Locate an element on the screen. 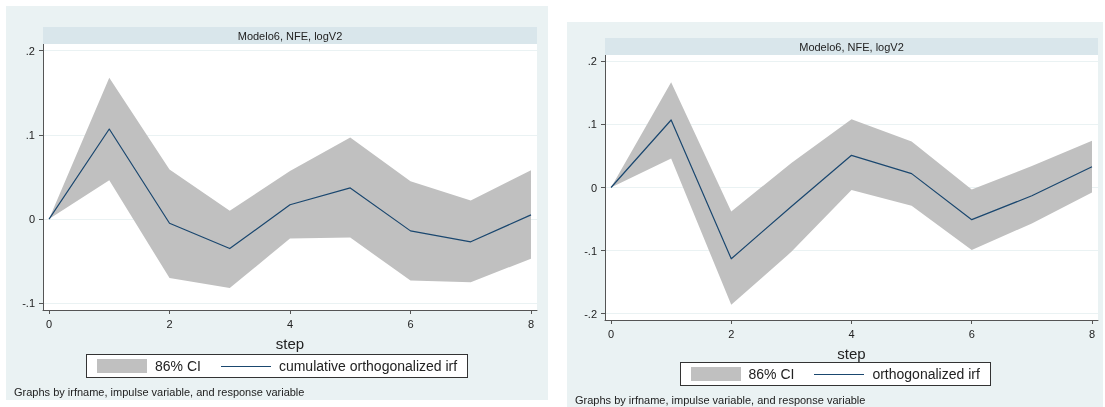 This screenshot has height=407, width=1105. legend-label: orthogonalized irf is located at coordinates (926, 374).